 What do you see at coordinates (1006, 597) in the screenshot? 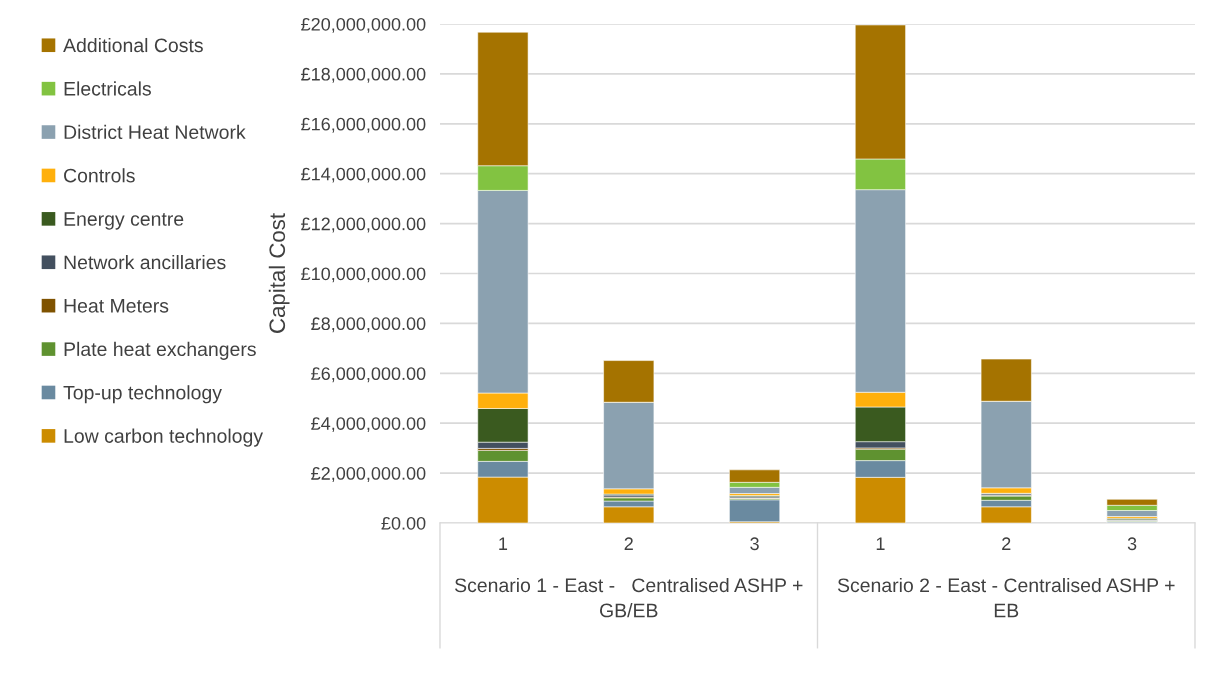
I see `text: Scenario 2 - East - Centralised ASHP + EB` at bounding box center [1006, 597].